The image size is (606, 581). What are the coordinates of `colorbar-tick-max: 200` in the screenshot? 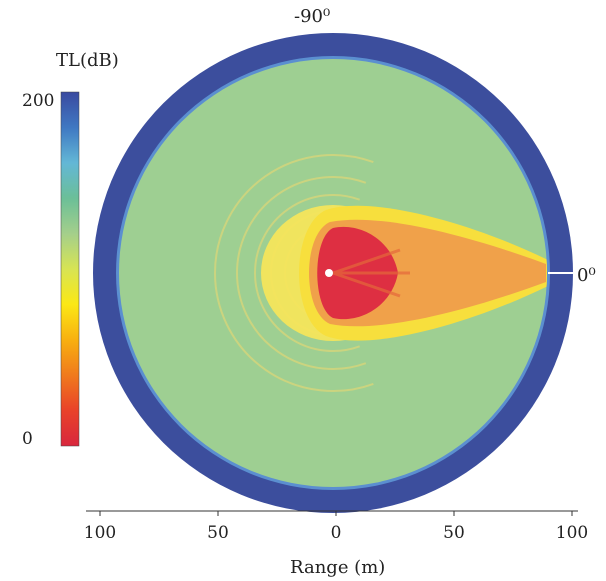 It's located at (38, 101).